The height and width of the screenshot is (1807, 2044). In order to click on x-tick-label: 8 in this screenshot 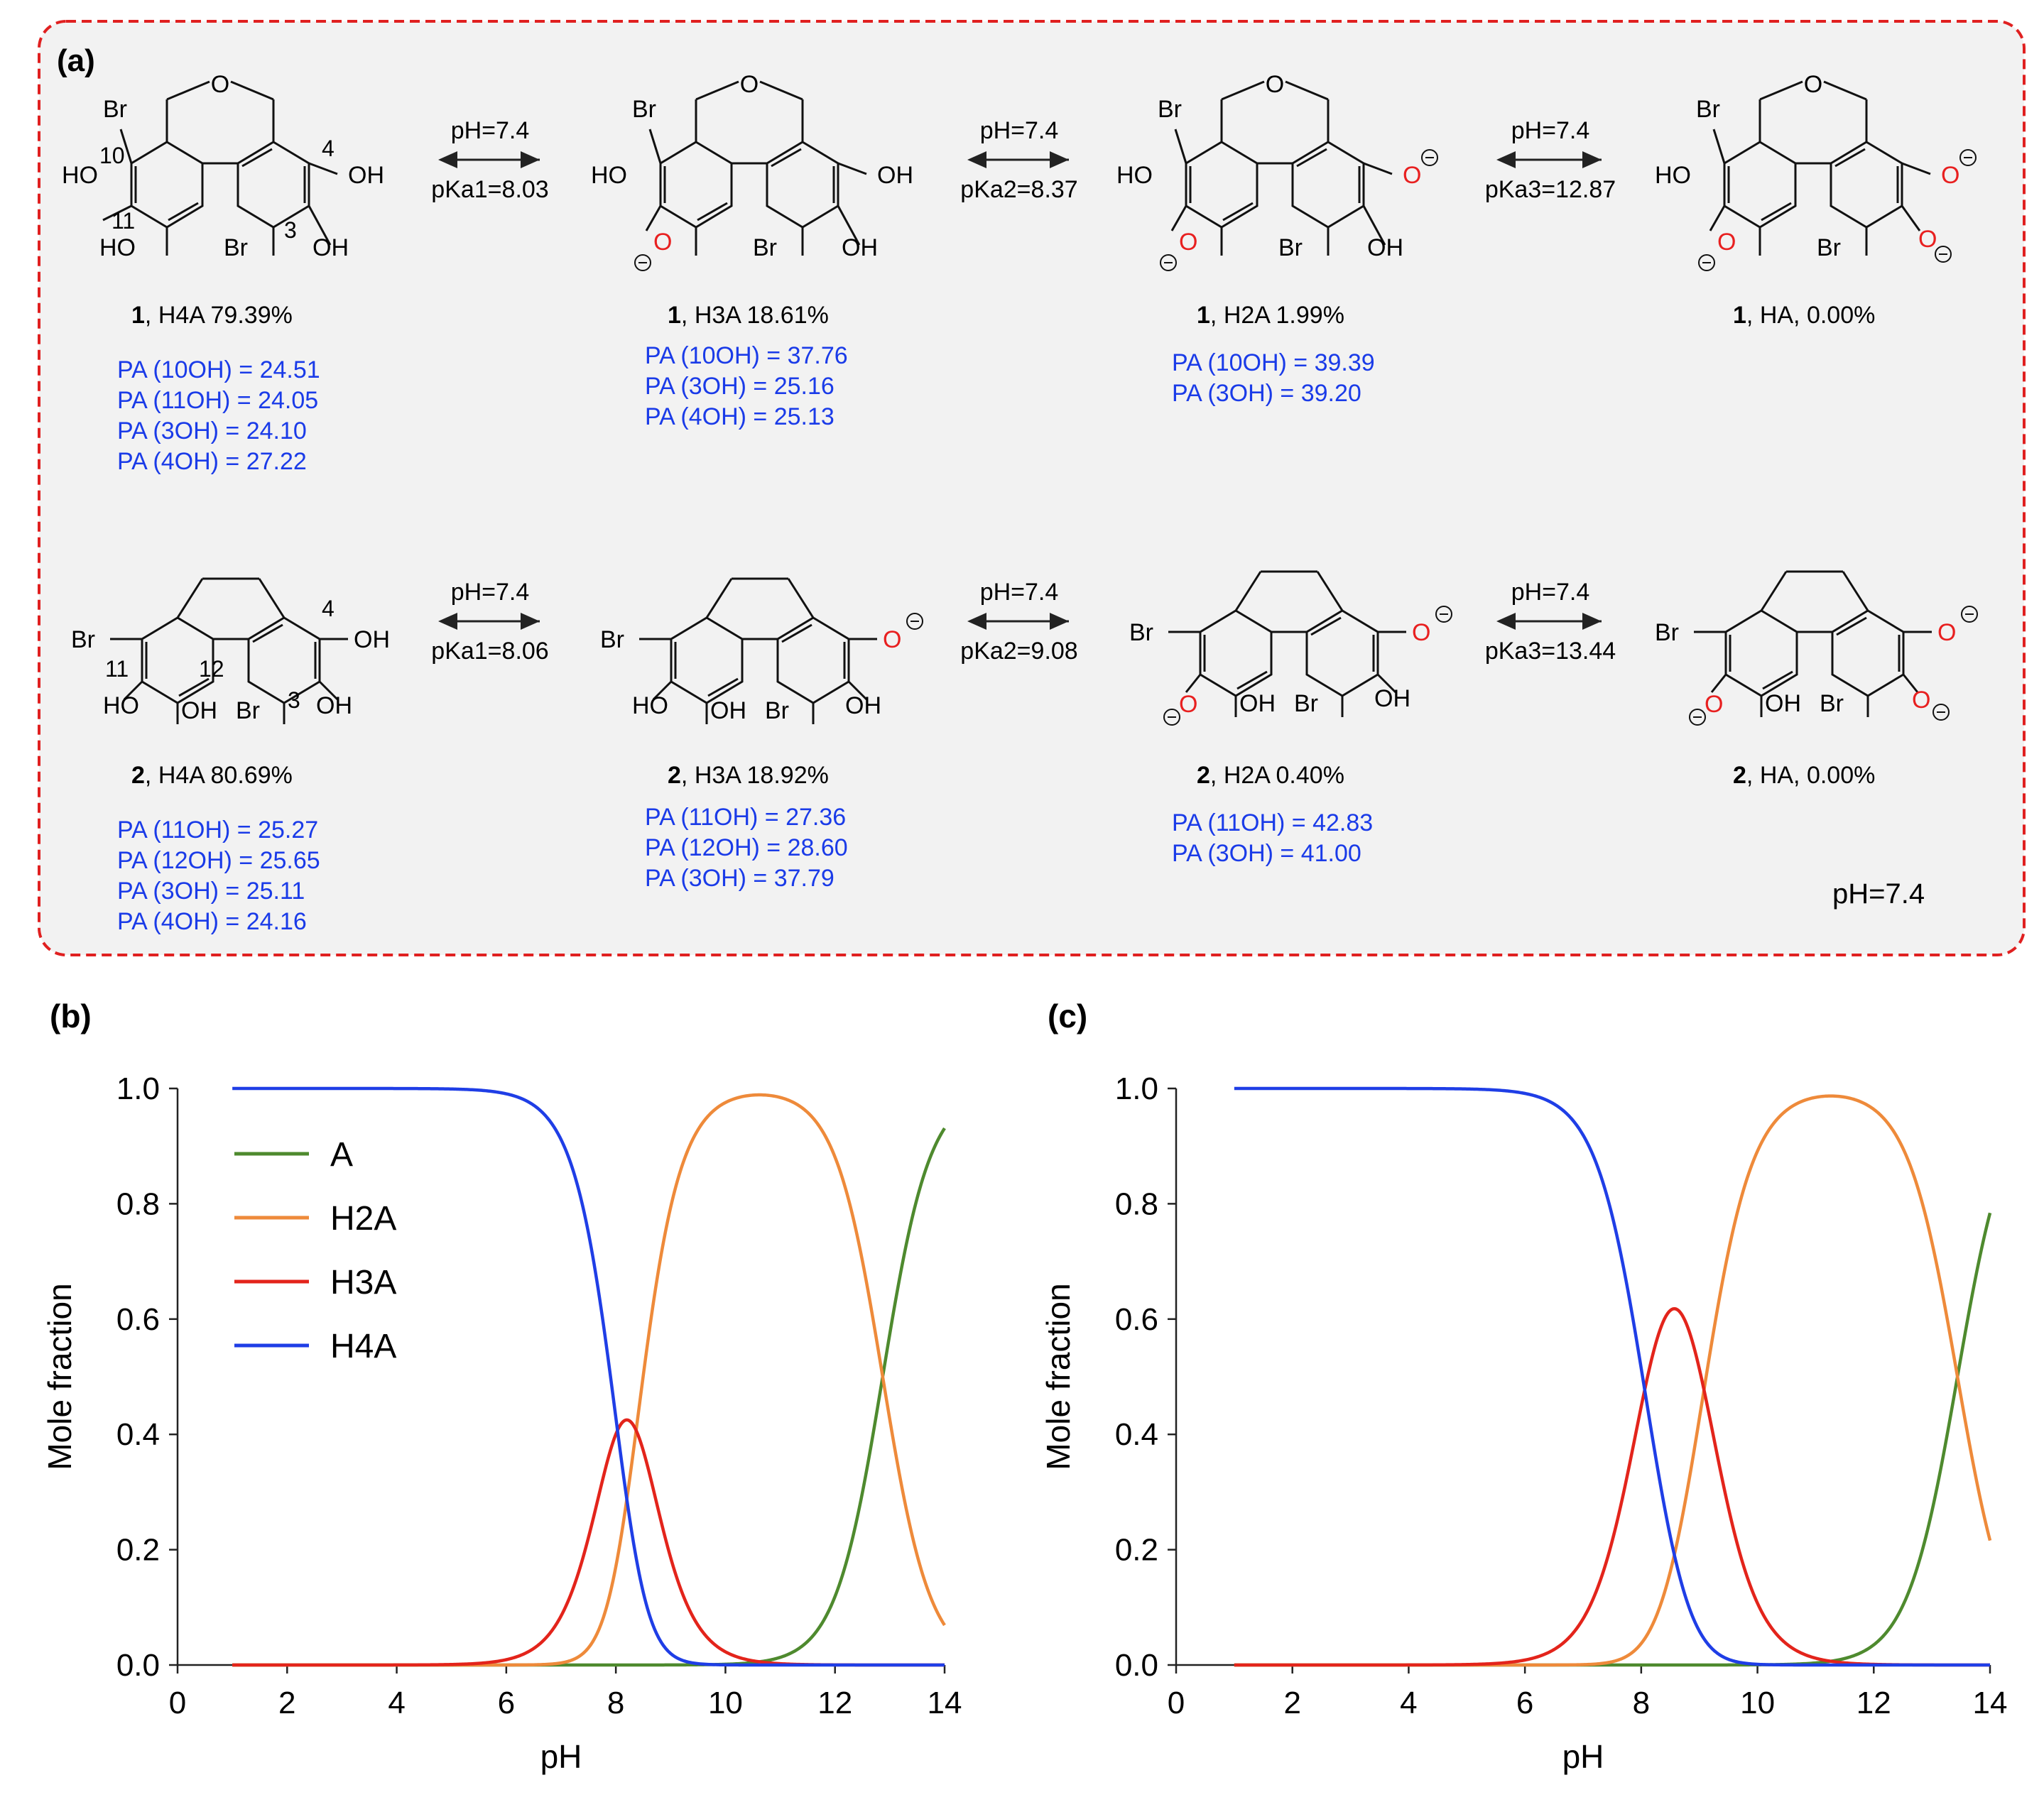, I will do `click(615, 1703)`.